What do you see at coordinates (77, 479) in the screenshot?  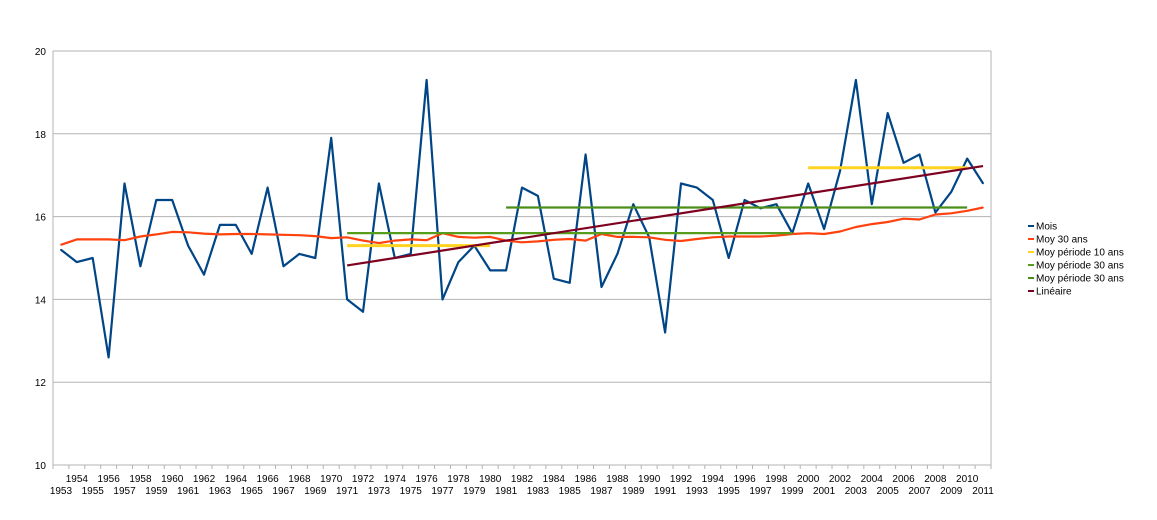 I see `x-tick-label: 1954` at bounding box center [77, 479].